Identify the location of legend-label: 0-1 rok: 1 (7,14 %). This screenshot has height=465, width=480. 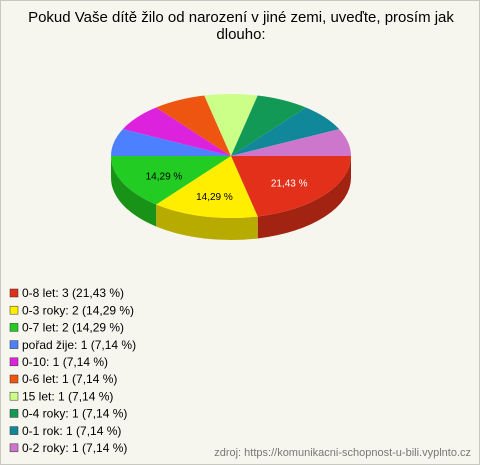
(71, 431).